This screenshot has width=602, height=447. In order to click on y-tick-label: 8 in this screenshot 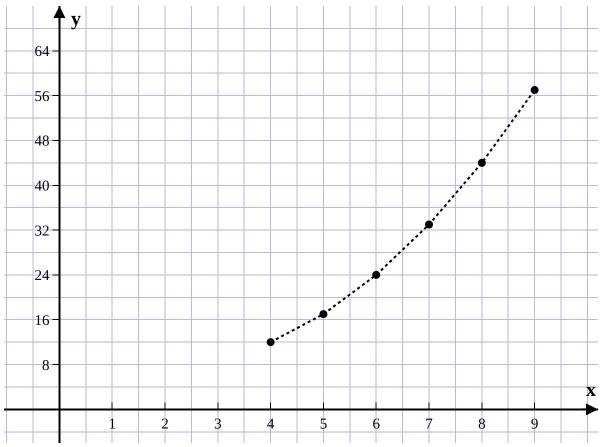, I will do `click(46, 366)`.